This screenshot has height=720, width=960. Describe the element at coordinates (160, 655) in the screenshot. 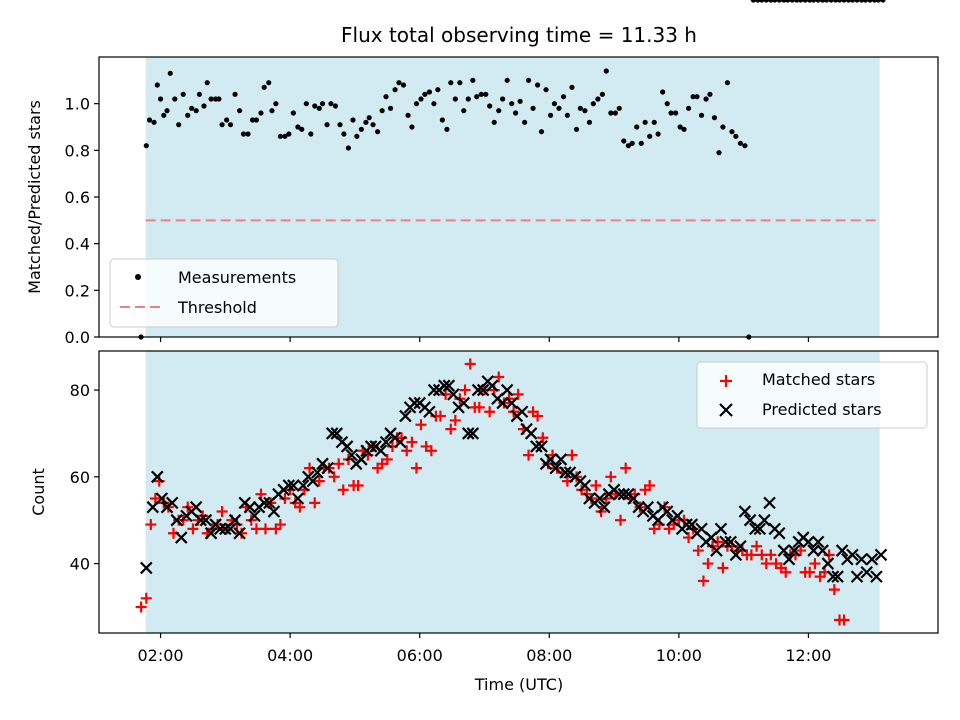

I see `bottom-x-tick-label: 02:00` at that location.